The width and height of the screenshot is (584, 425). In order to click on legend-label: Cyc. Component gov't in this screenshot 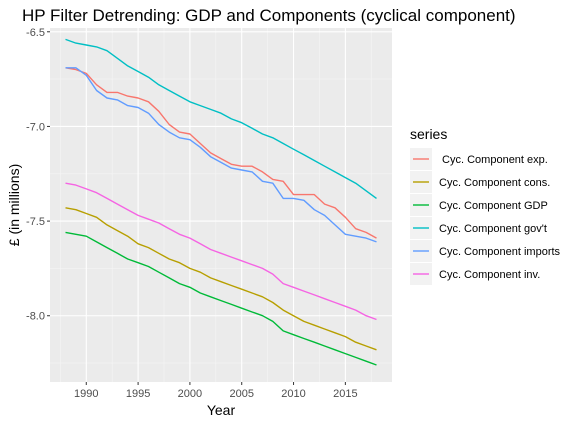, I will do `click(493, 229)`.